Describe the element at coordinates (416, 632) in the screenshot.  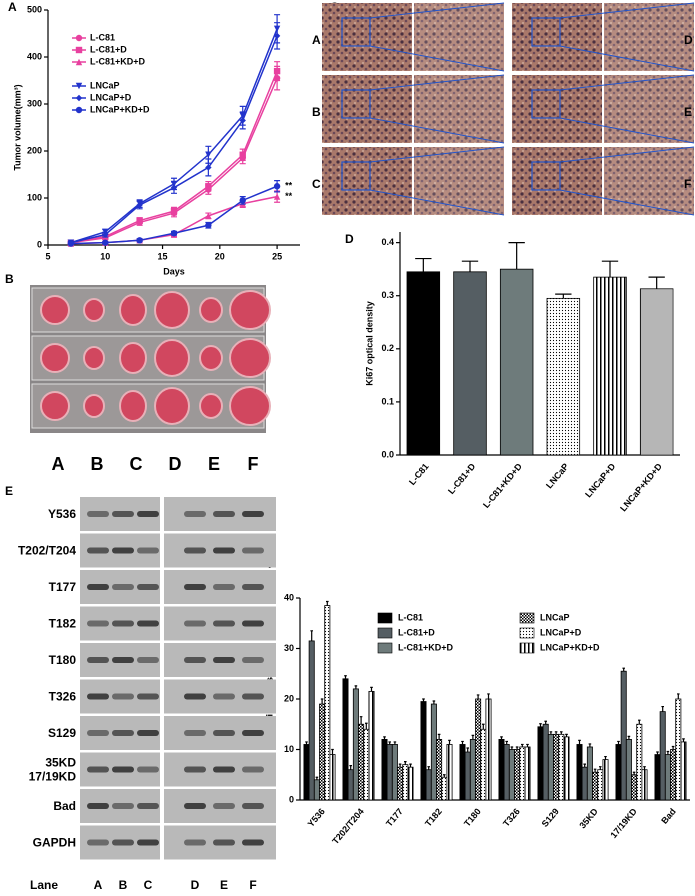
I see `legend-label: L-C81+D` at that location.